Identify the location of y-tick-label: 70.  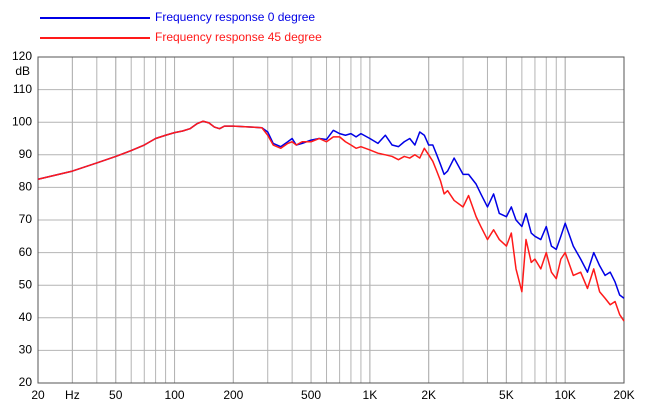
(26, 219).